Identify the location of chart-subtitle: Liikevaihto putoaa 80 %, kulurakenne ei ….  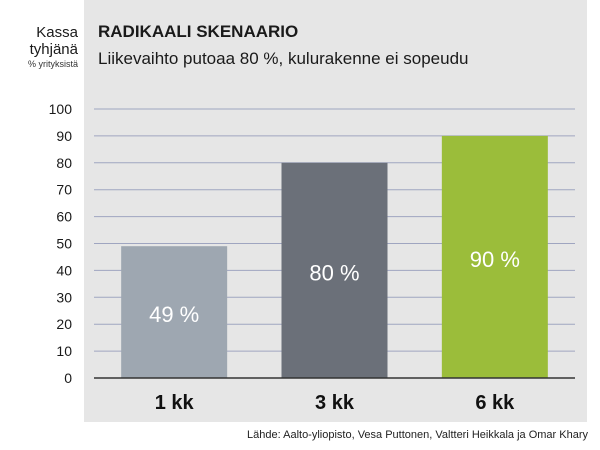
(283, 58).